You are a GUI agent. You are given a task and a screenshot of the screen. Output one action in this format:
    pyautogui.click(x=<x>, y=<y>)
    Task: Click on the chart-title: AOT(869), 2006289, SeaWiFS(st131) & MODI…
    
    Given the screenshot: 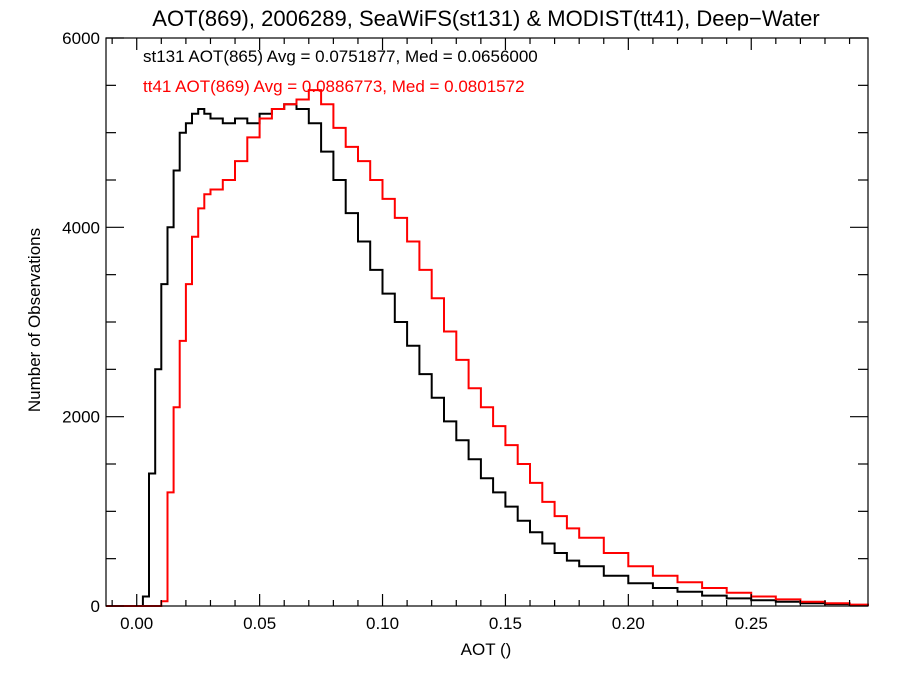 What is the action you would take?
    pyautogui.click(x=485, y=18)
    